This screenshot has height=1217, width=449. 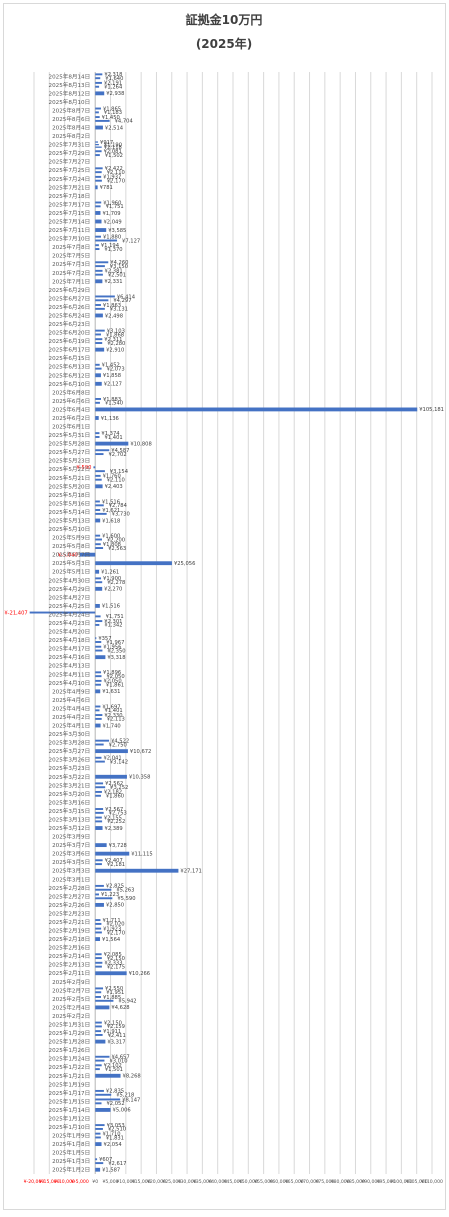 I want to click on category-label: 2025年1月10日, so click(x=70, y=1127).